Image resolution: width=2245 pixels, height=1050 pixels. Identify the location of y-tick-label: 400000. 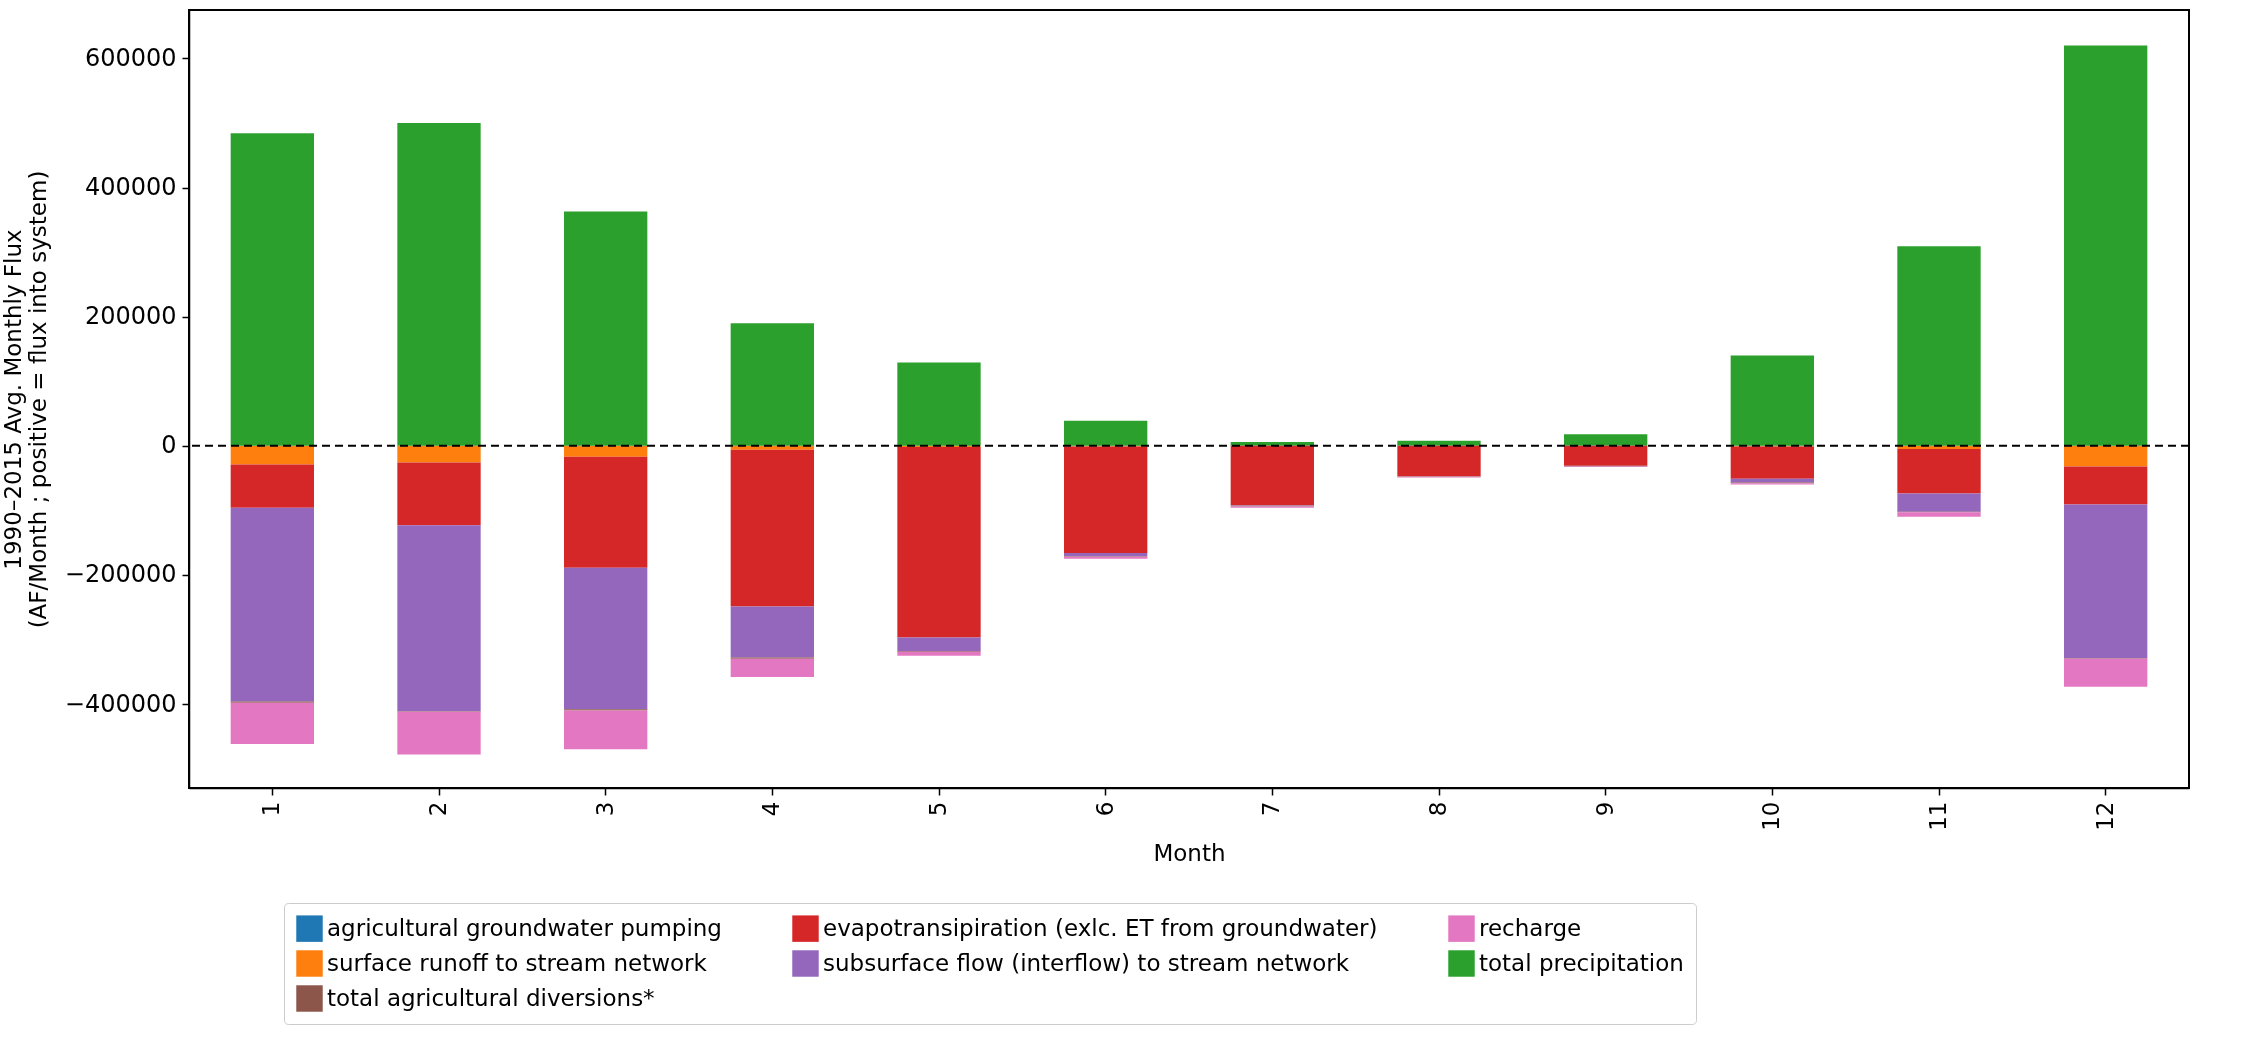
(130, 187).